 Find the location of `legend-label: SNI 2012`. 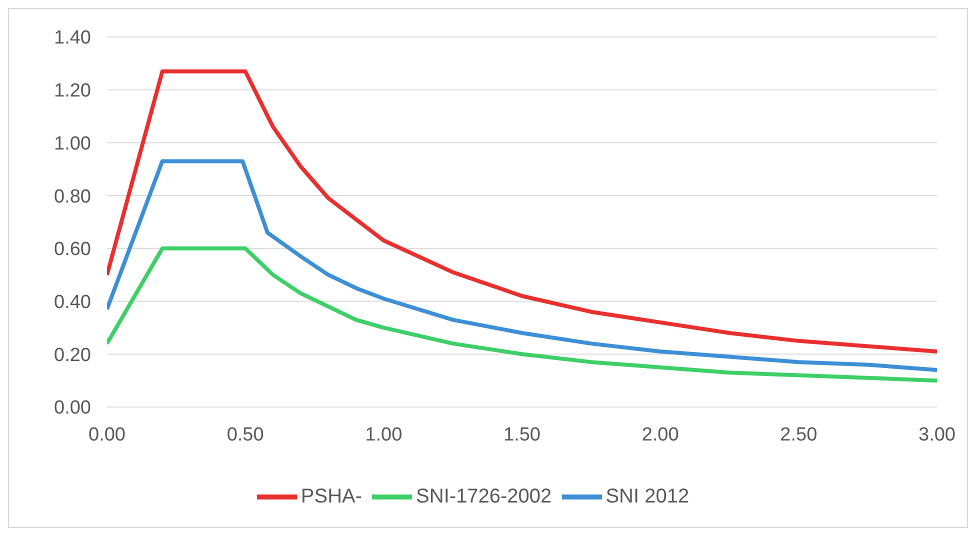

legend-label: SNI 2012 is located at coordinates (648, 496).